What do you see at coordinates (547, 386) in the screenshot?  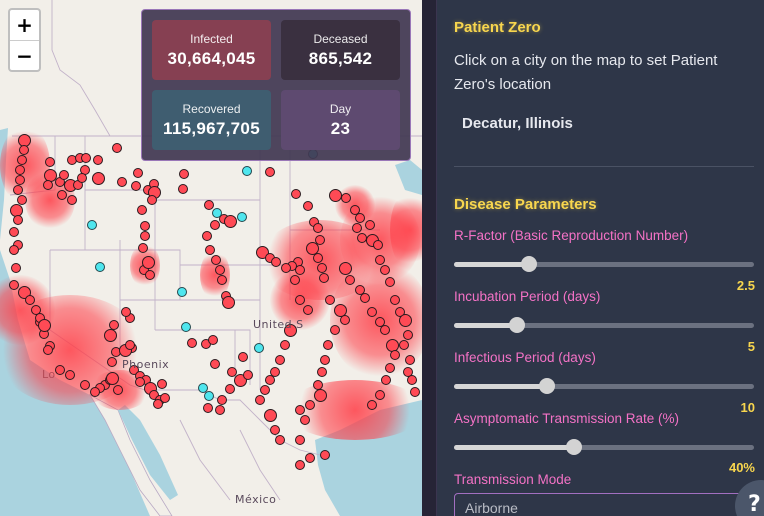 I see `infectious-period-slider-thumb` at bounding box center [547, 386].